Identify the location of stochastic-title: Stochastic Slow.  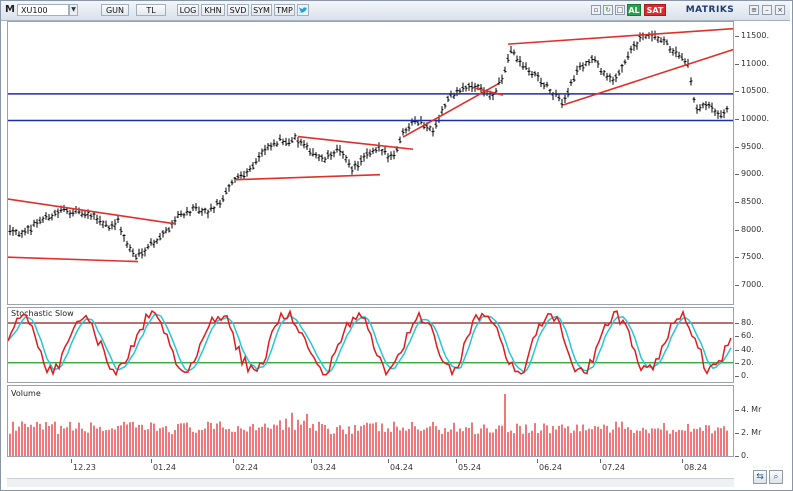
(42, 313).